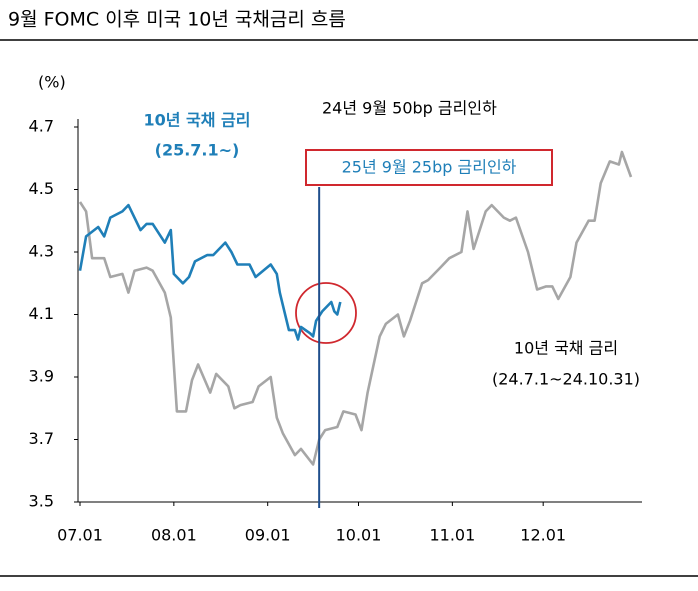 The height and width of the screenshot is (591, 698). Describe the element at coordinates (41, 251) in the screenshot. I see `y-tick-label: 4.3` at that location.